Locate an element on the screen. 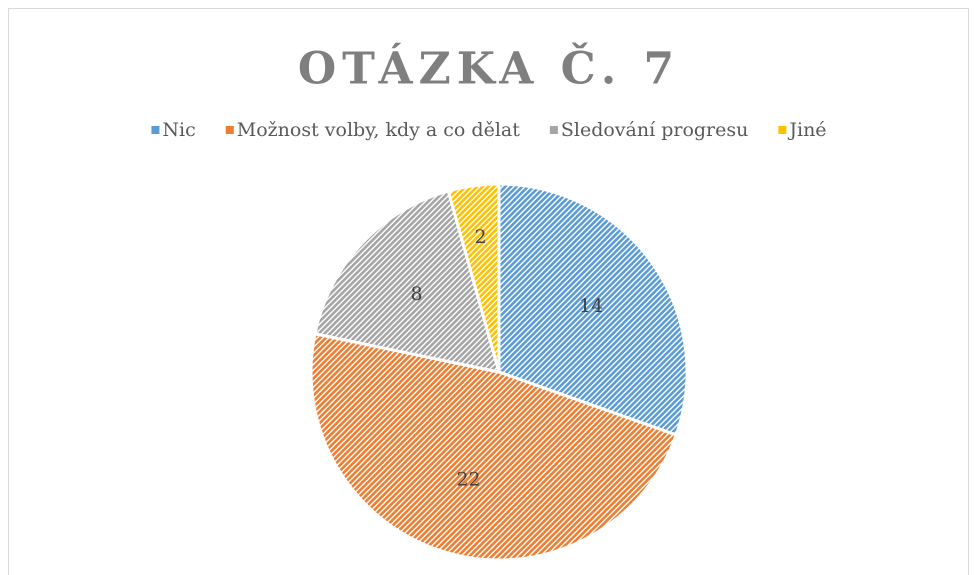 Image resolution: width=977 pixels, height=575 pixels. data-label: 14 is located at coordinates (591, 306).